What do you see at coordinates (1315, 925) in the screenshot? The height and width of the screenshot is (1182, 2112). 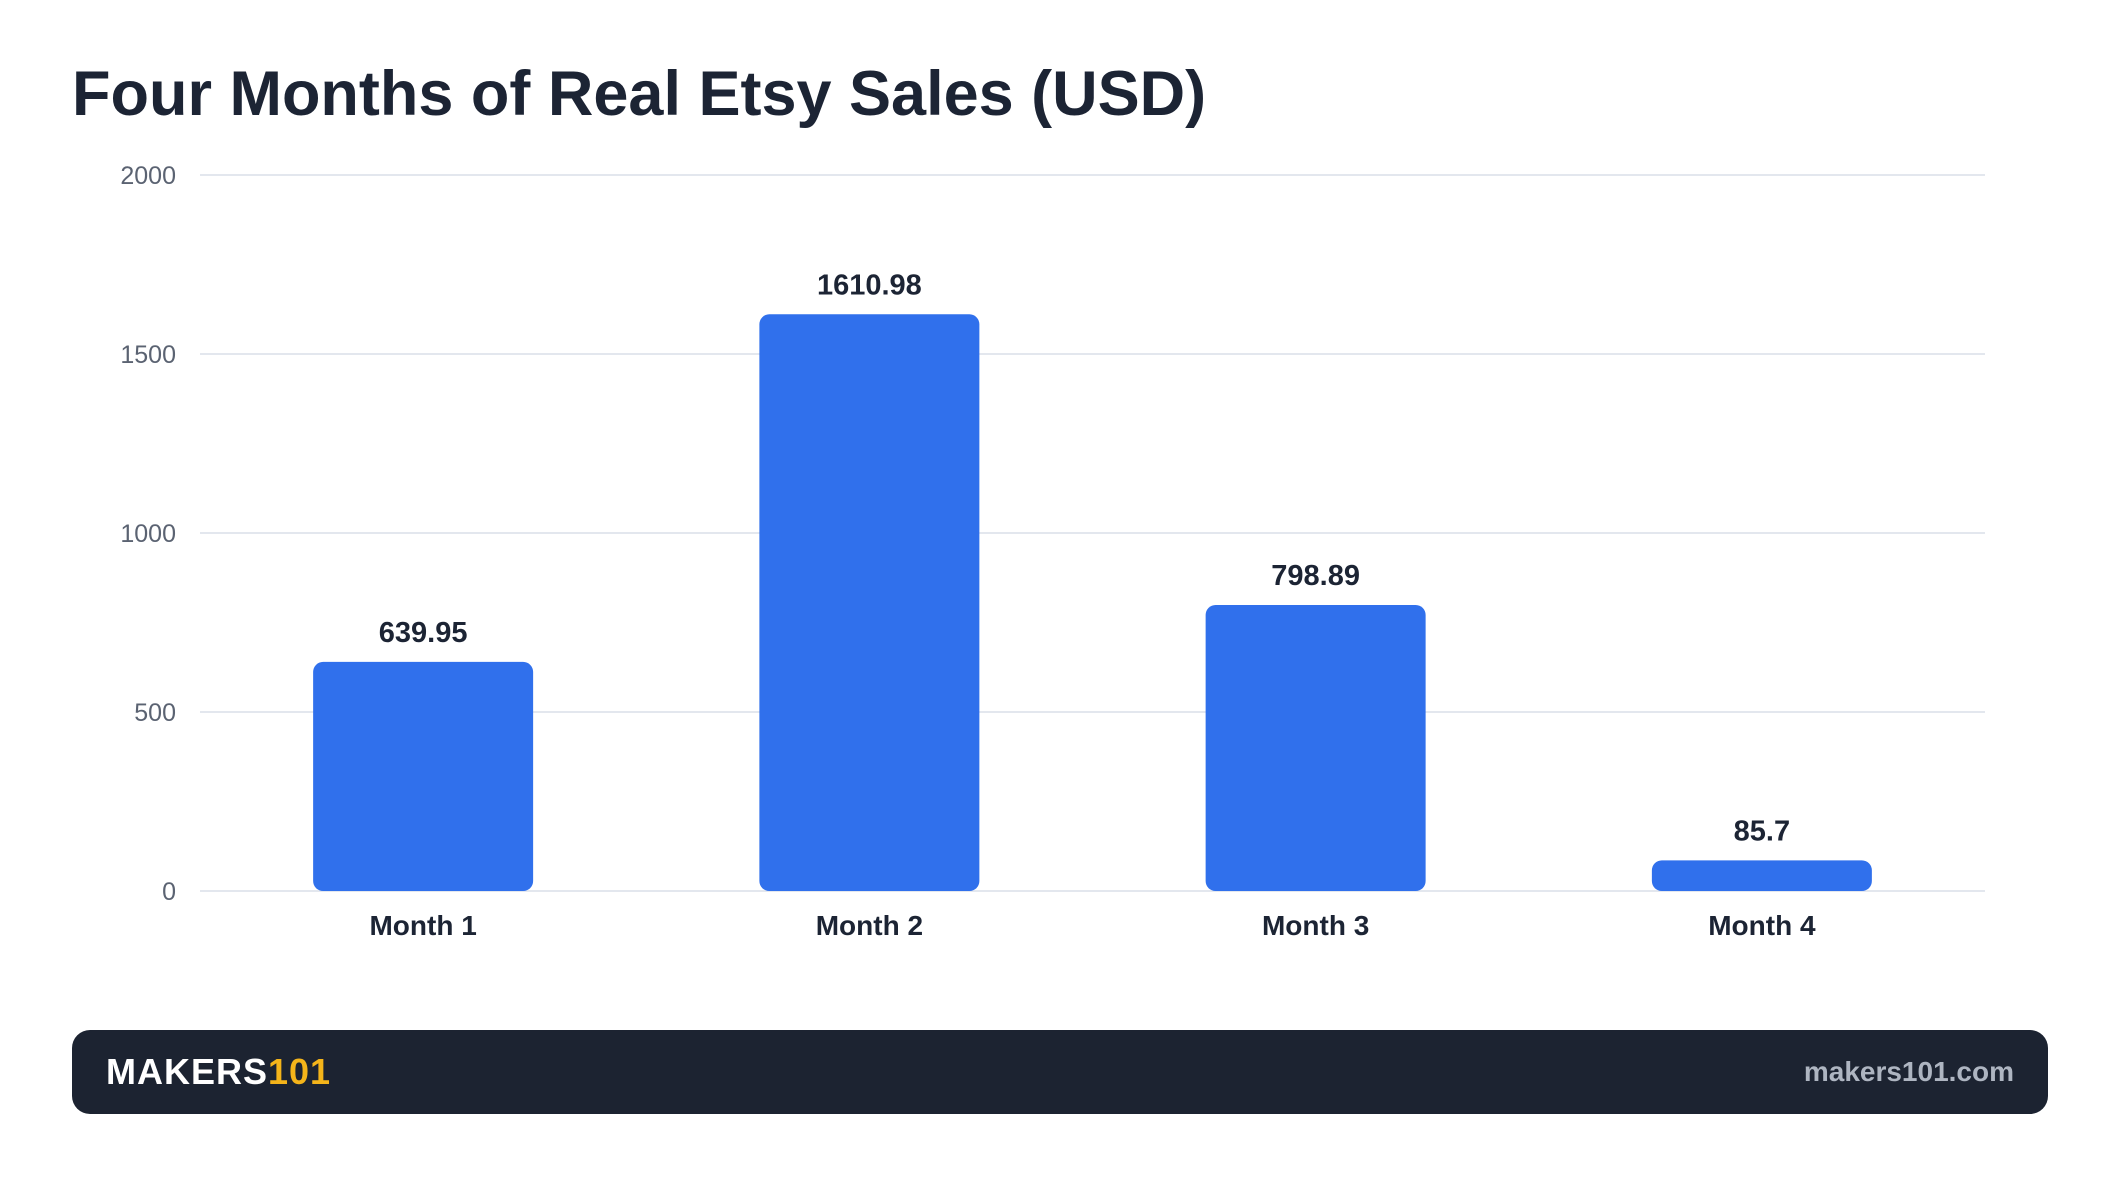 I see `x-tick-label: Month 3` at bounding box center [1315, 925].